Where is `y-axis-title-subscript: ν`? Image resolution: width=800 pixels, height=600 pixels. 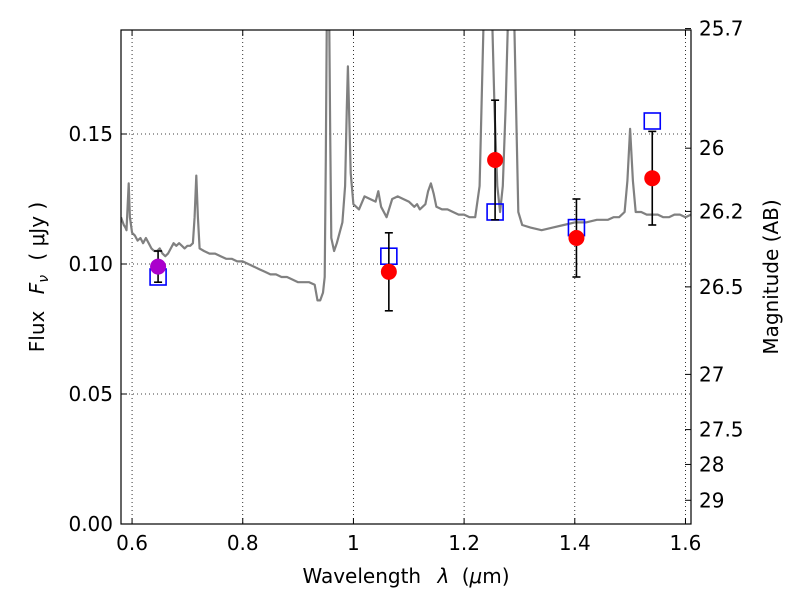 y-axis-title-subscript: ν is located at coordinates (44, 279).